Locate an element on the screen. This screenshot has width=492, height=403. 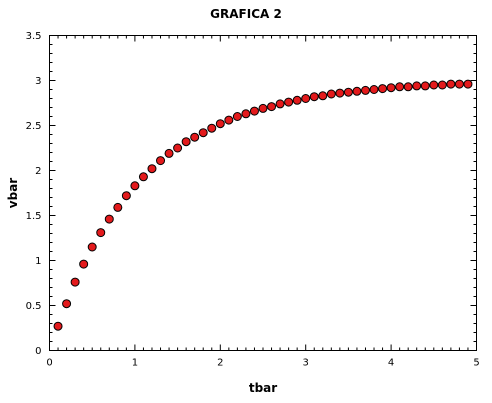
chart-title: GRAFICA 2 is located at coordinates (246, 14).